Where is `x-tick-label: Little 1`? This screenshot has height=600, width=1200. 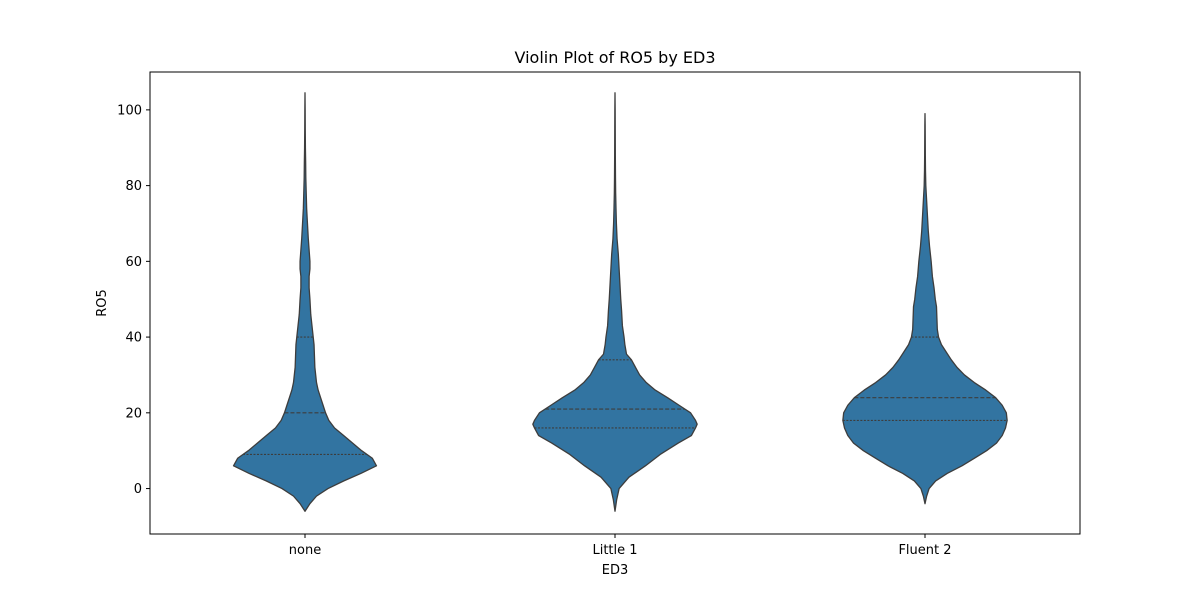
x-tick-label: Little 1 is located at coordinates (614, 550).